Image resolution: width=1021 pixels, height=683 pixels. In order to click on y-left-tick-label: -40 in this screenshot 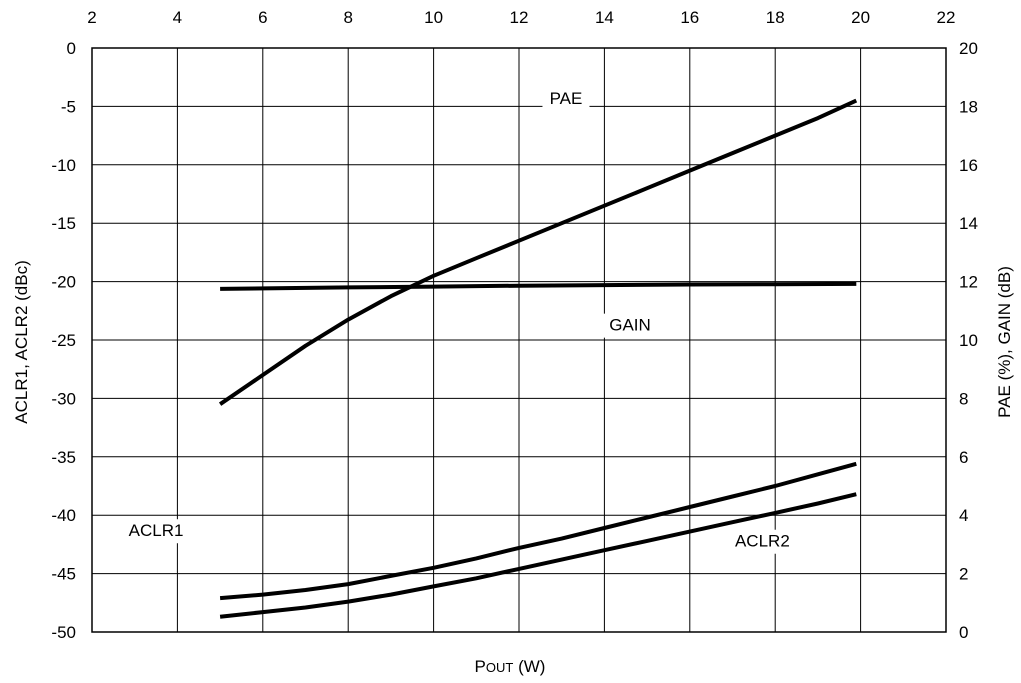, I will do `click(63, 515)`.